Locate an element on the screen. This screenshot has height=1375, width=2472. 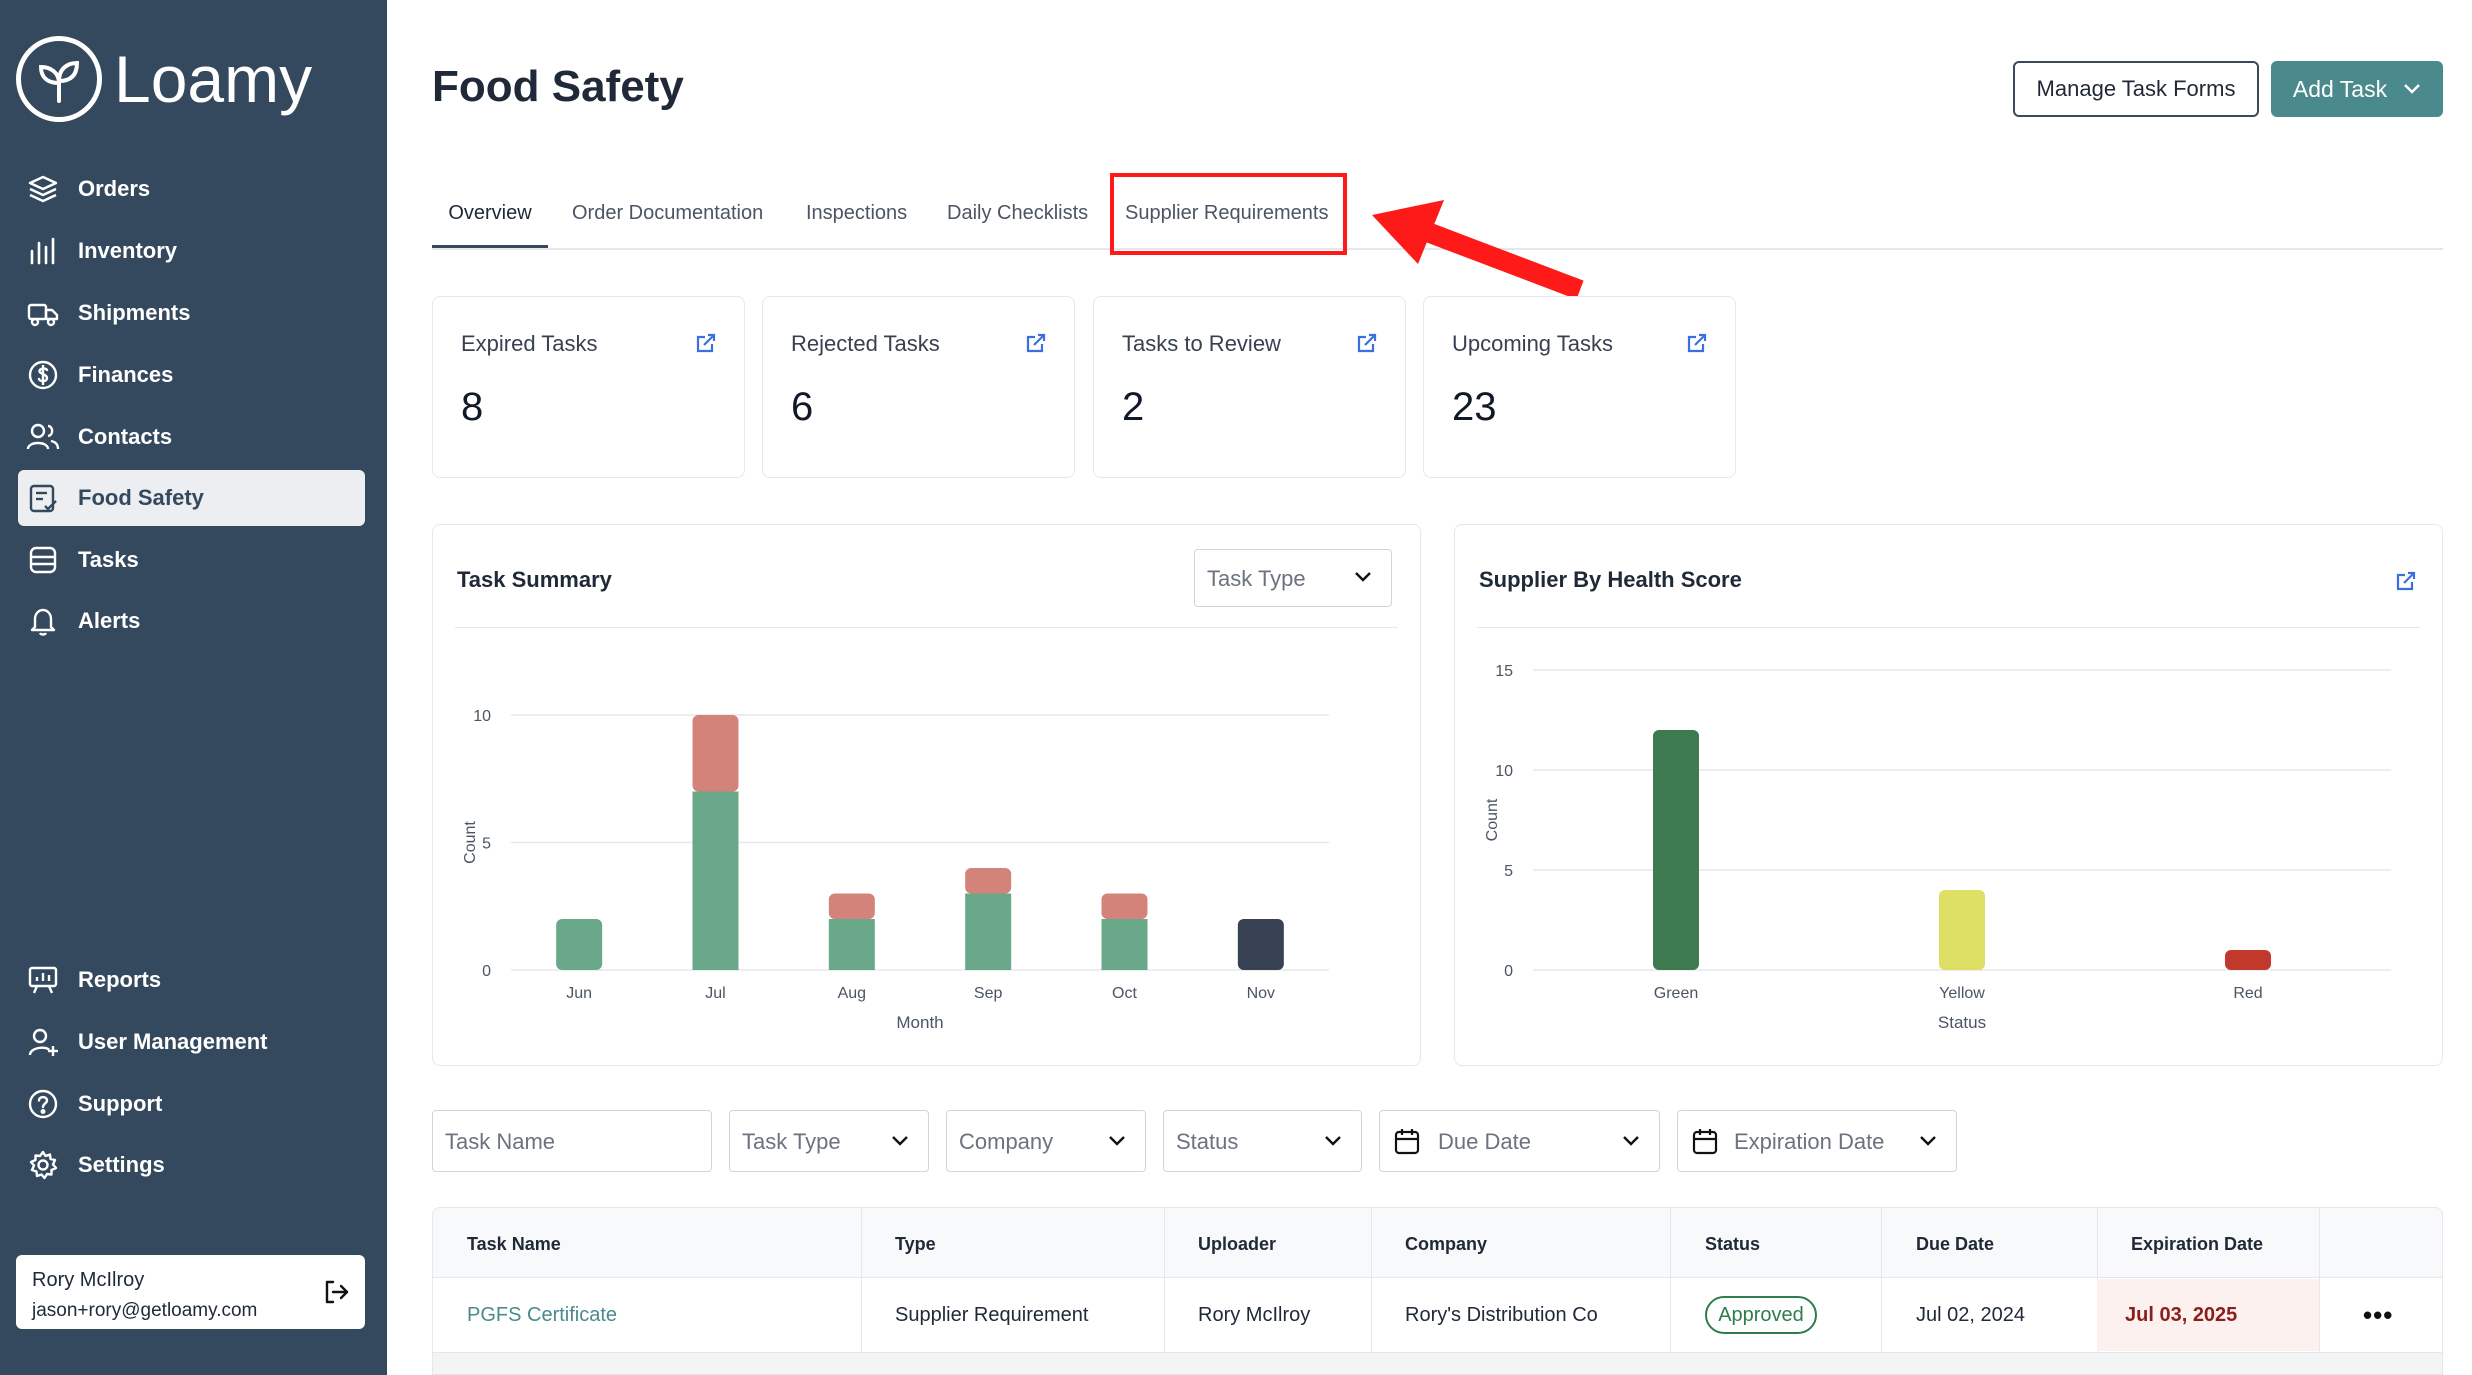
stat-card-rejected: Rejected Tasks 6 is located at coordinates (918, 387).